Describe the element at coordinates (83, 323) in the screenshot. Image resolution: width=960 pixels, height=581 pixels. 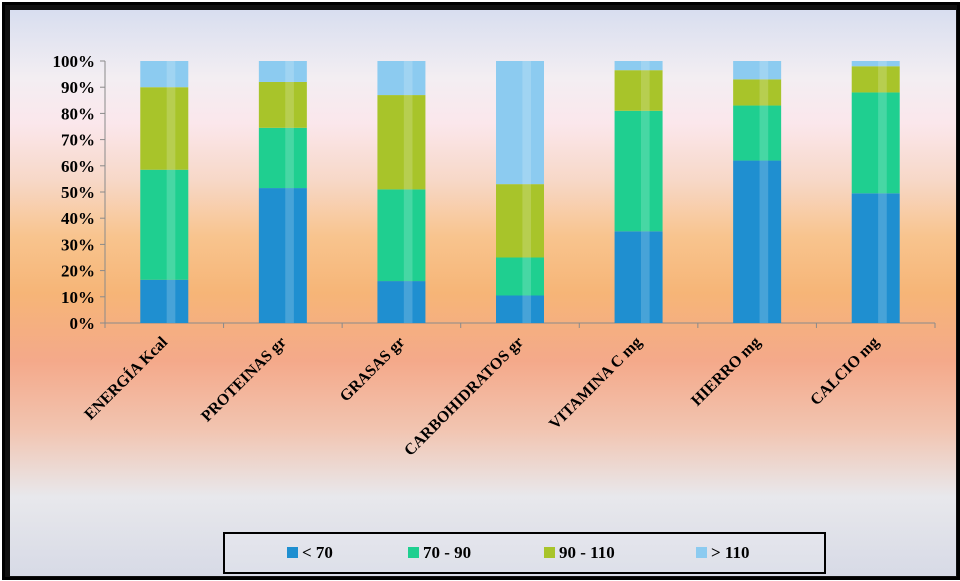
I see `y-tick-label: 0%` at that location.